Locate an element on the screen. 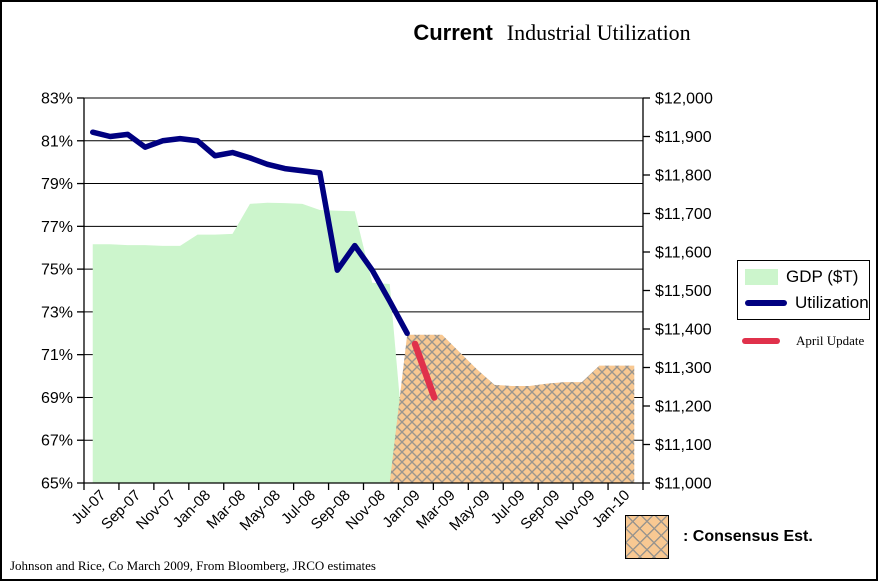 Image resolution: width=878 pixels, height=581 pixels. svg-text: $11,600 is located at coordinates (683, 253).